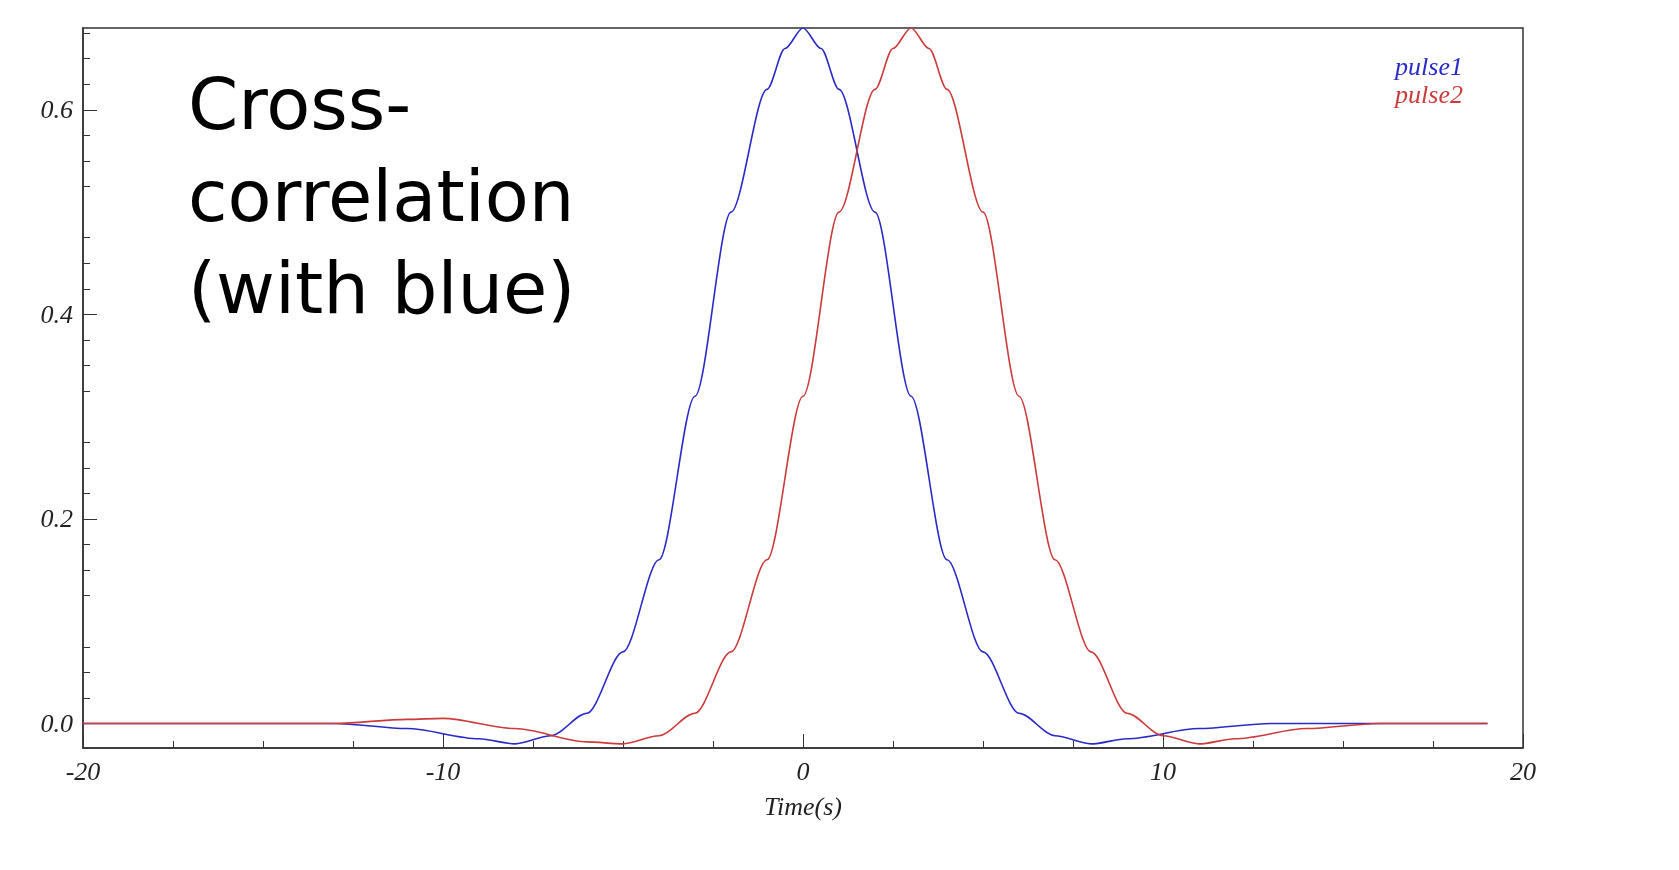 The height and width of the screenshot is (870, 1679). What do you see at coordinates (1428, 66) in the screenshot?
I see `text: pulse1` at bounding box center [1428, 66].